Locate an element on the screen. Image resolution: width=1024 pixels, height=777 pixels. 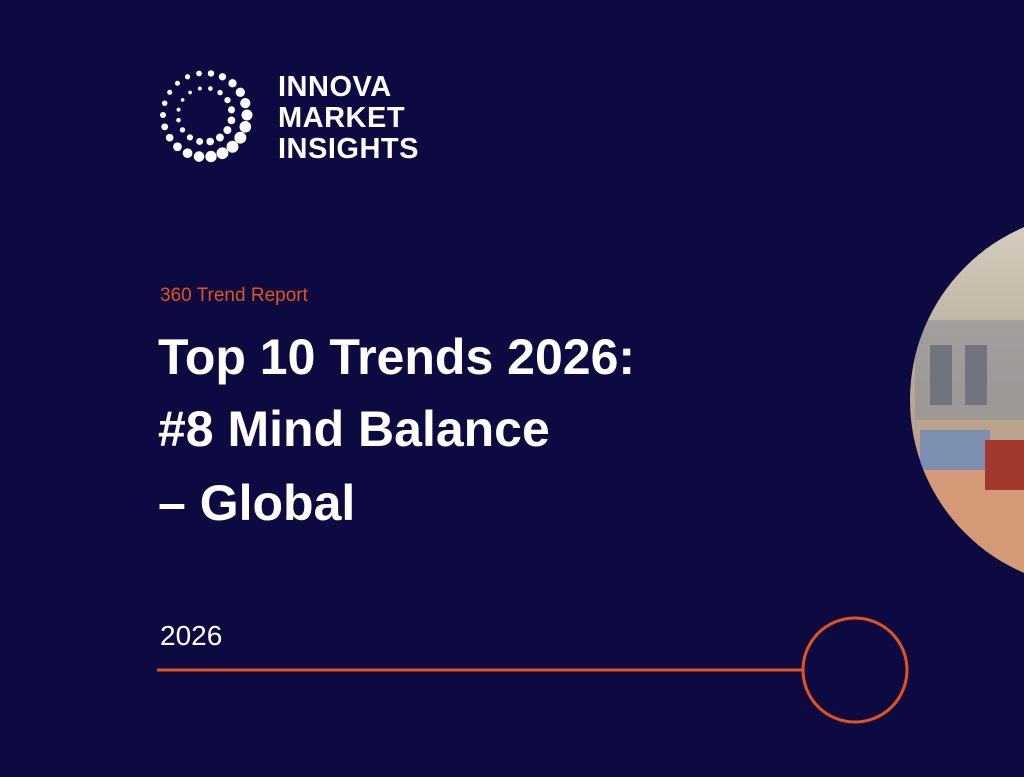
report-type: 360 Trend Report is located at coordinates (234, 295).